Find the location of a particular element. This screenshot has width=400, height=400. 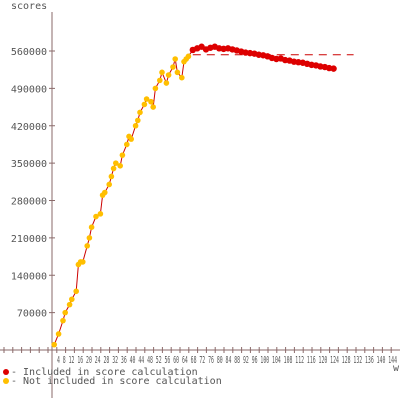

y-axis-title: scores is located at coordinates (29, 6).